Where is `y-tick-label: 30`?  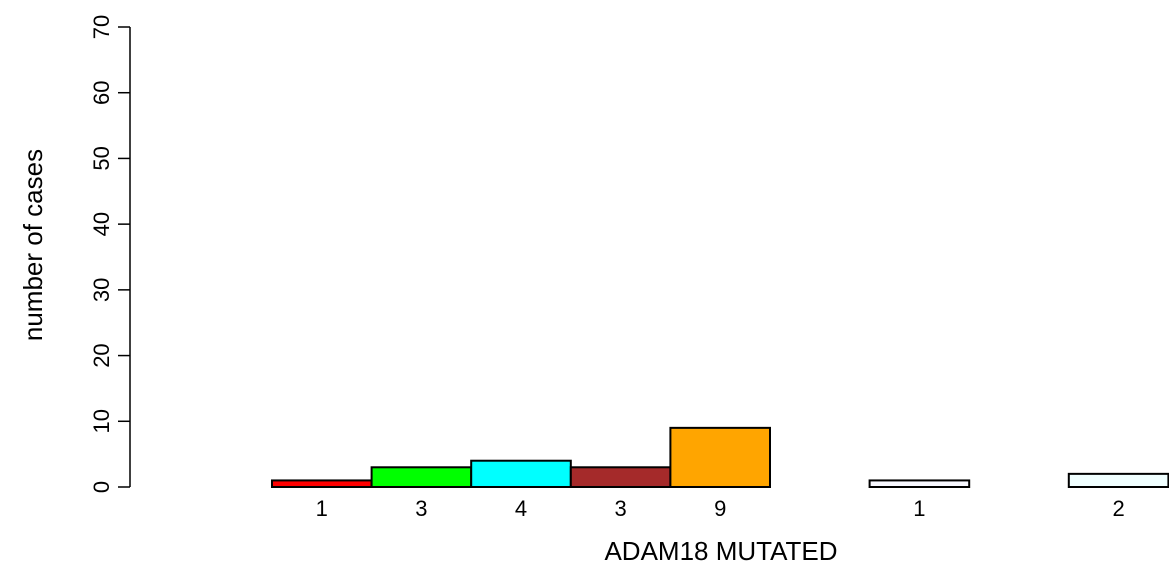 y-tick-label: 30 is located at coordinates (101, 290).